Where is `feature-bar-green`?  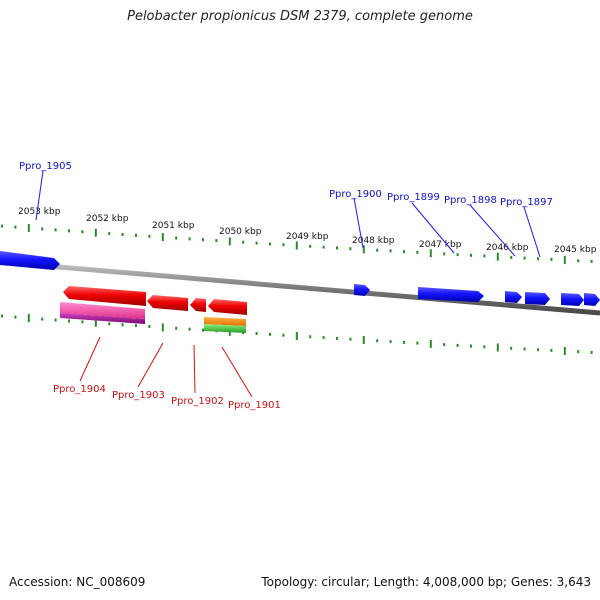 feature-bar-green is located at coordinates (225, 328).